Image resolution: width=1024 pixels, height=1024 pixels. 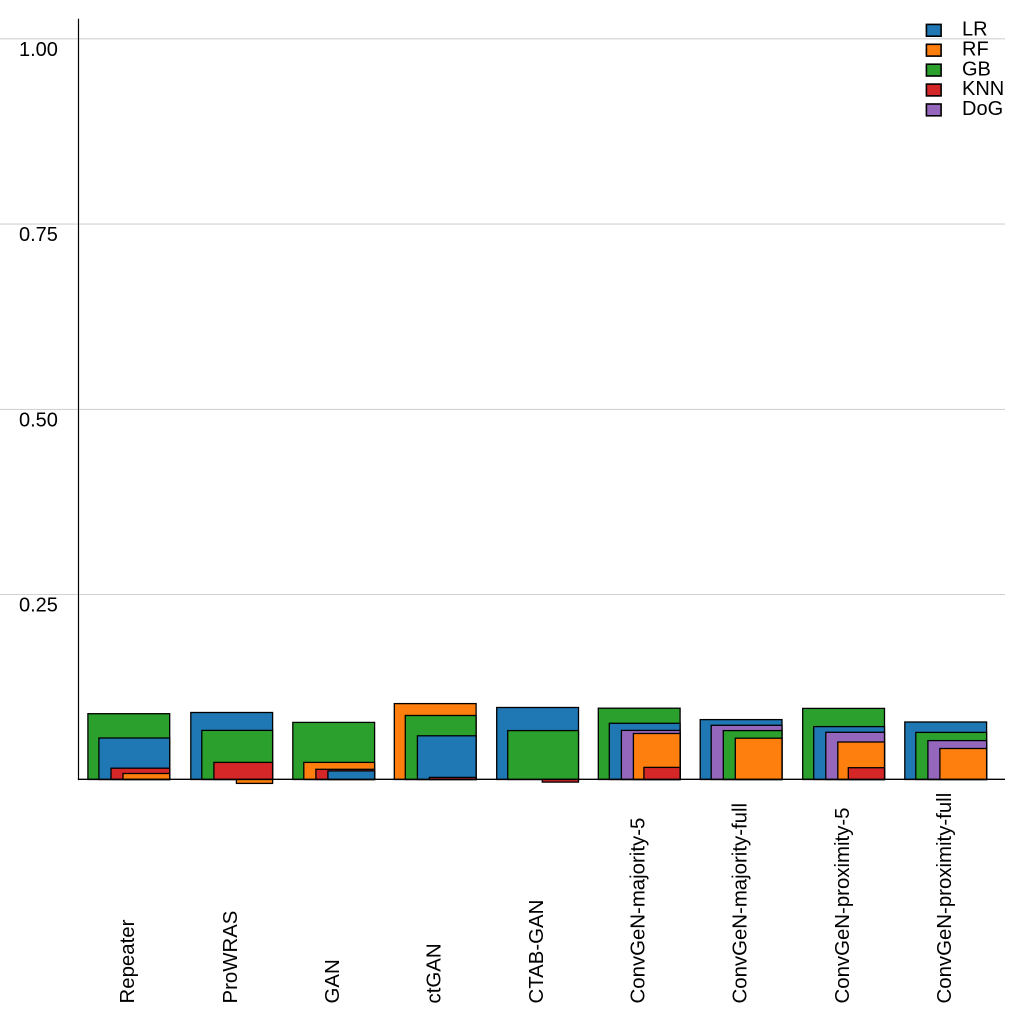 I want to click on svg-text: 1.00, so click(x=38, y=50).